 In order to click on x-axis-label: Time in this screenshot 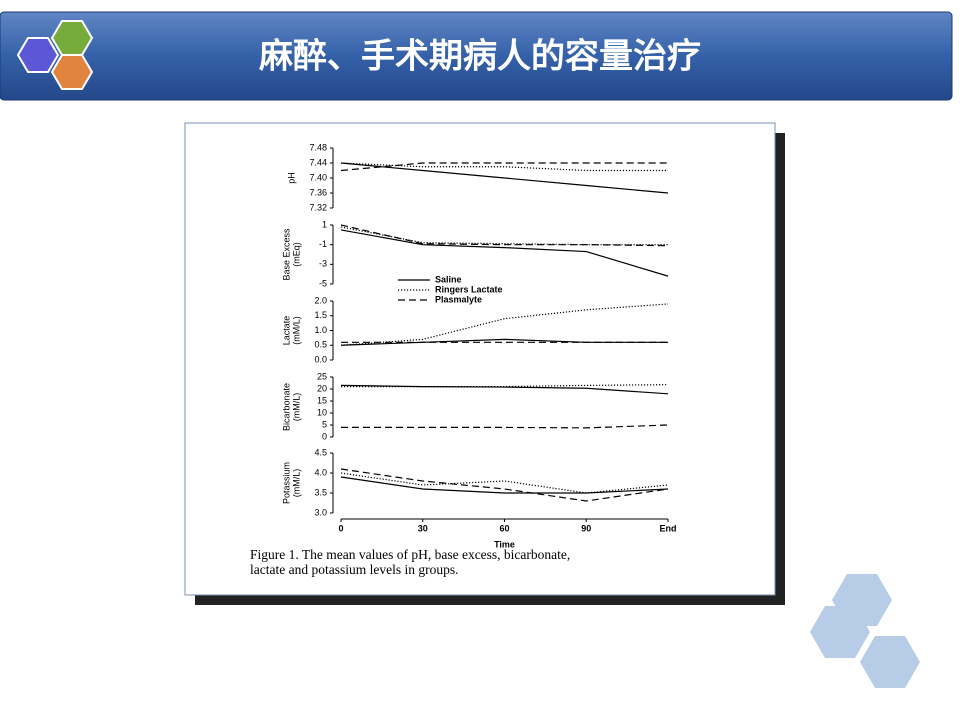, I will do `click(504, 544)`.